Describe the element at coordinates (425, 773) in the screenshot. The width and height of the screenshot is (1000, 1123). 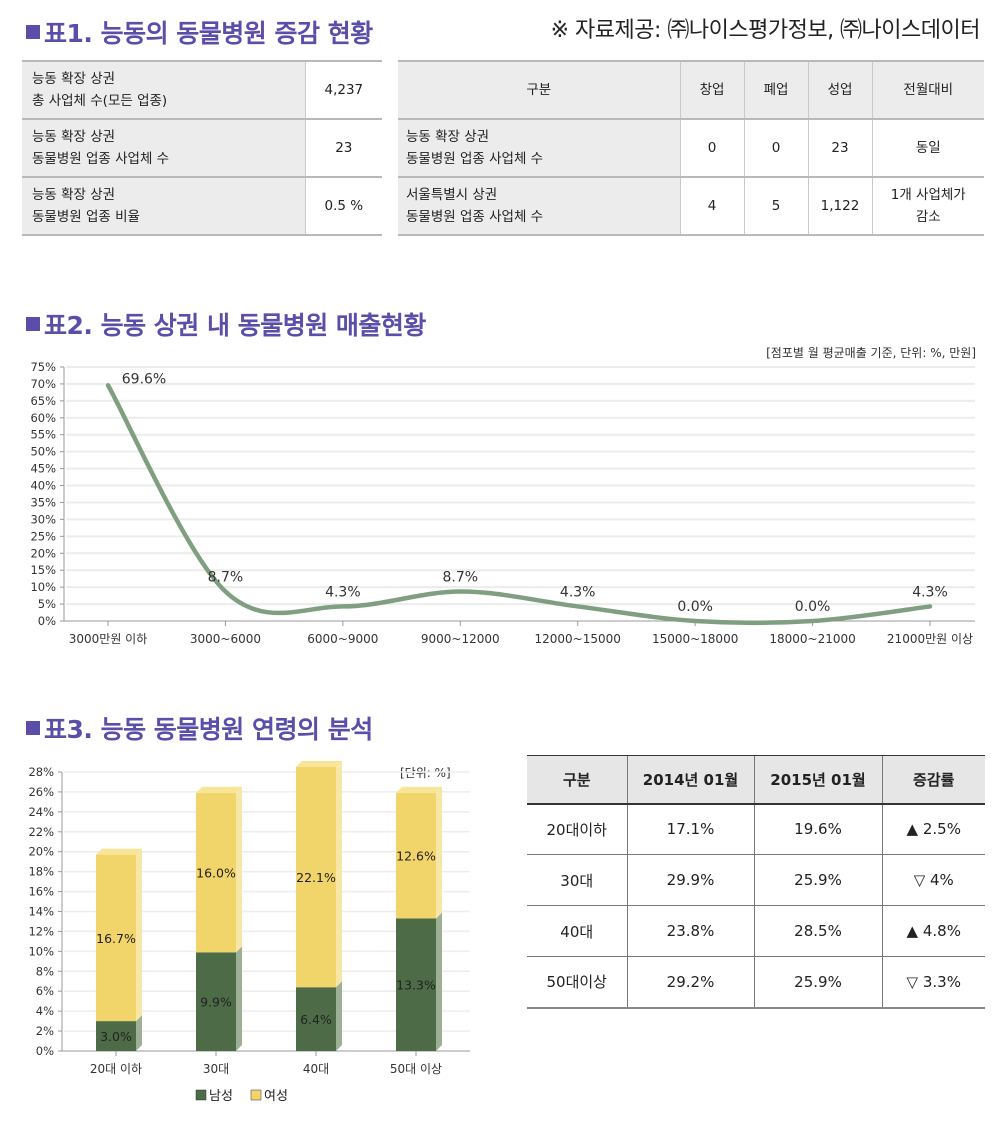
I see `section3-unit-note: [단위: %]` at that location.